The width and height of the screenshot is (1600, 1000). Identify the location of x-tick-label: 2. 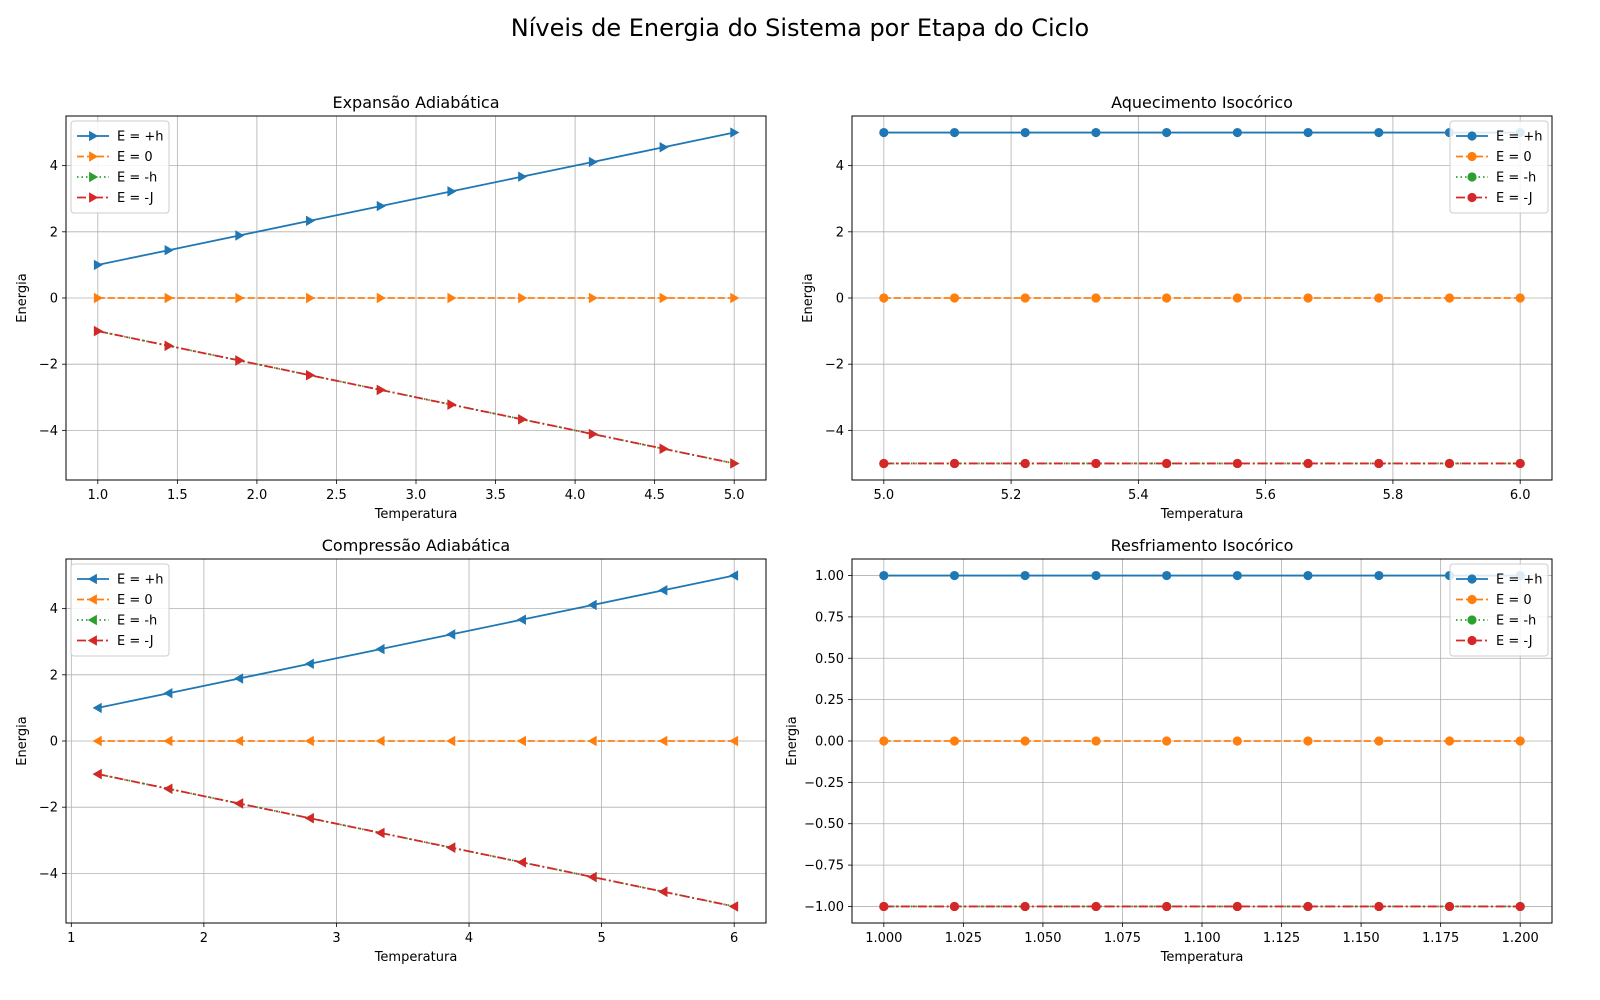
(204, 938).